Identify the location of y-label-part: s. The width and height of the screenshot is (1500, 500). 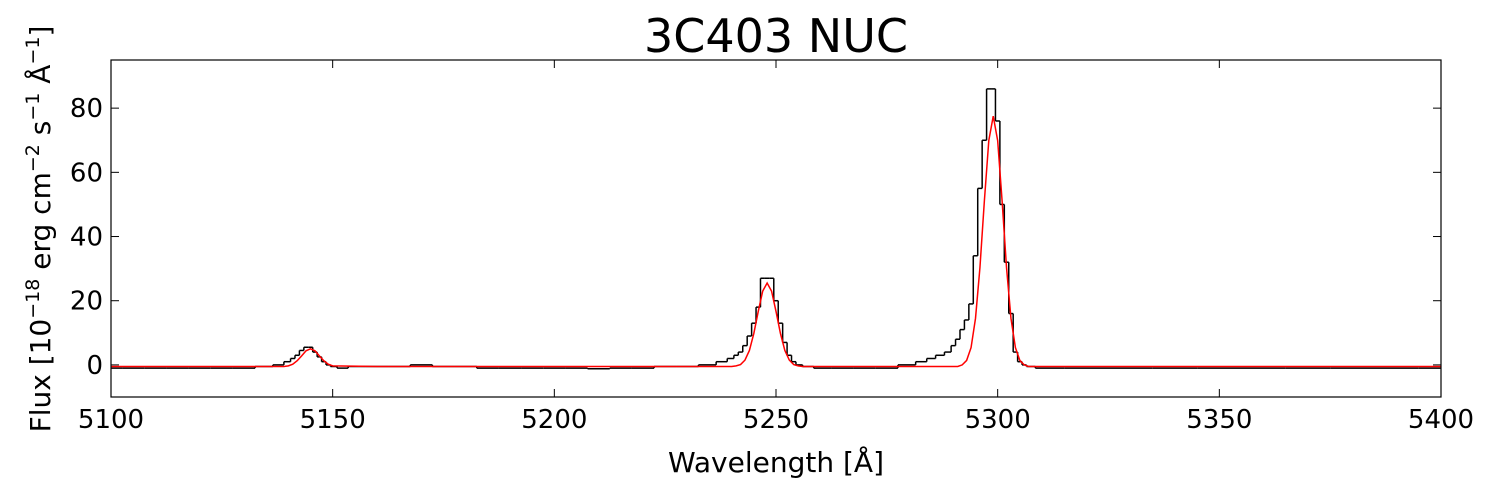
(40, 133).